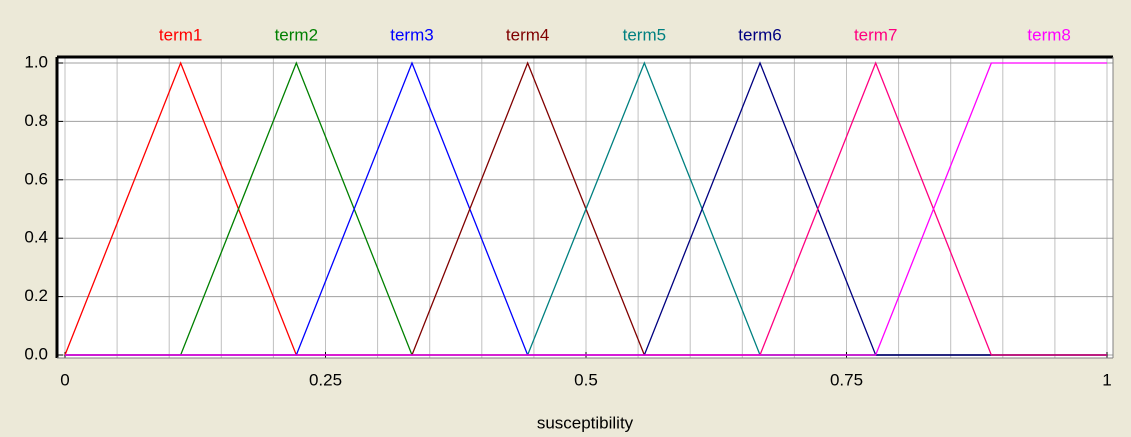  What do you see at coordinates (36, 295) in the screenshot?
I see `y-tick-label: 0.2` at bounding box center [36, 295].